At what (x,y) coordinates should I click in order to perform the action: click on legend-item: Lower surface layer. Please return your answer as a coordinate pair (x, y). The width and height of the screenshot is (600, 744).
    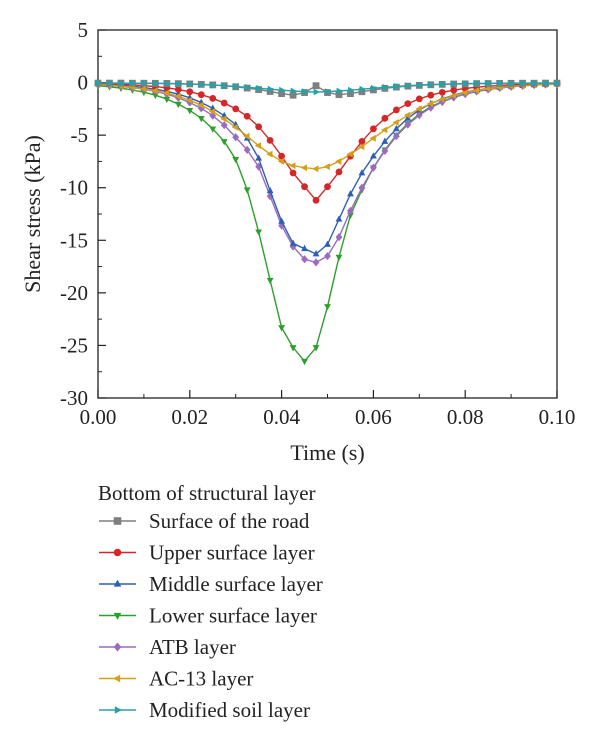
    Looking at the image, I should click on (208, 616).